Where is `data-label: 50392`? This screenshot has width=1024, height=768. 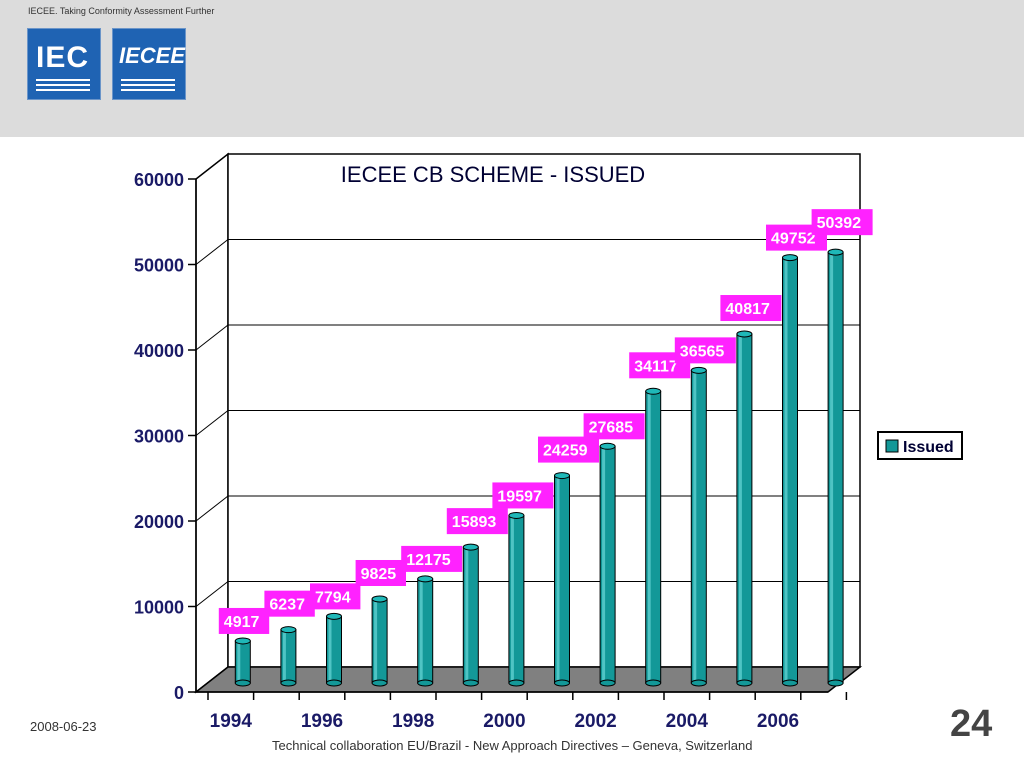
data-label: 50392 is located at coordinates (842, 222).